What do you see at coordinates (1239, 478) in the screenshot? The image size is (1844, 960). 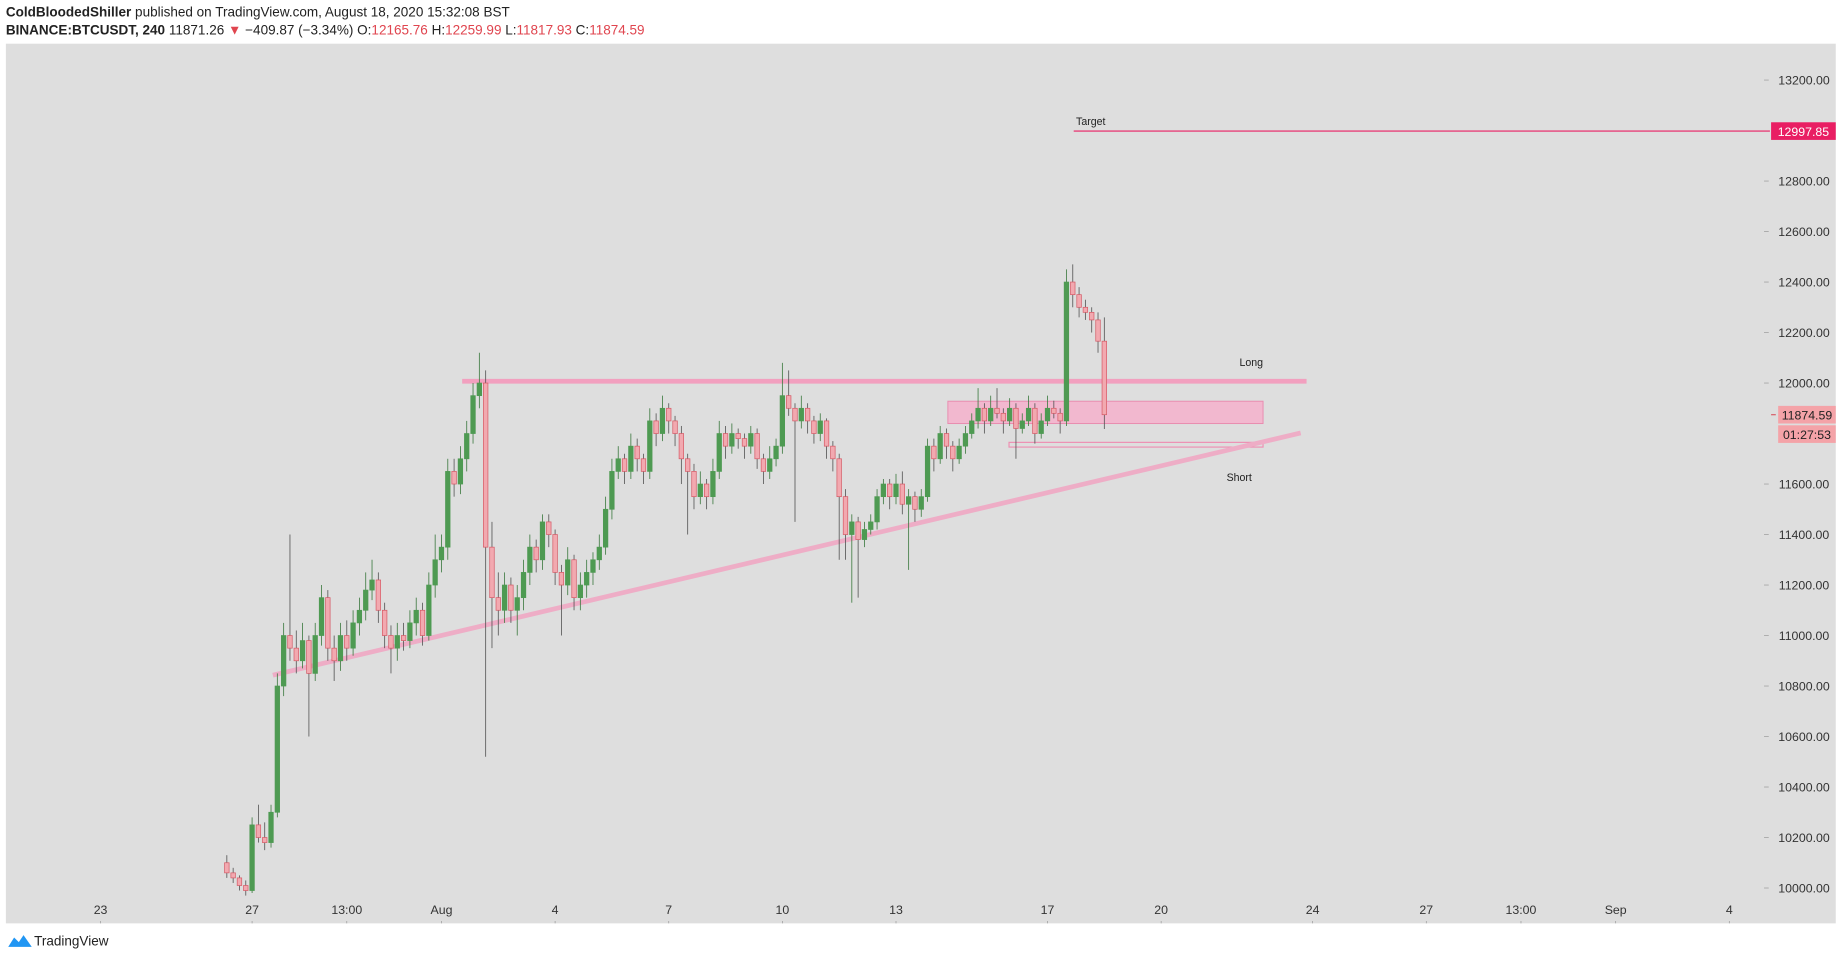 I see `short-label: Short` at bounding box center [1239, 478].